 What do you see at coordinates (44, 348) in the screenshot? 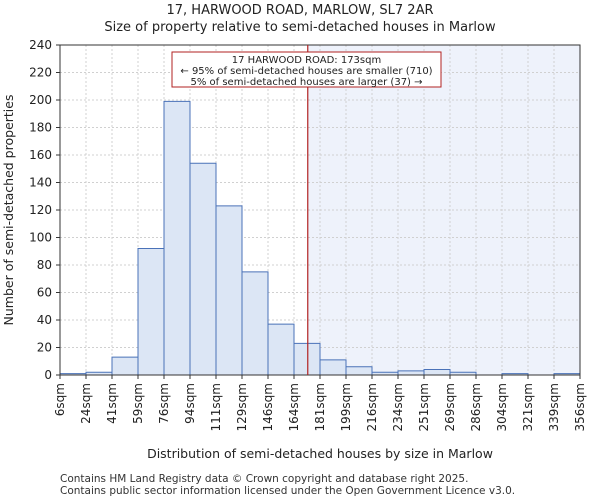
I see `y-tick-label: 20` at bounding box center [44, 348].